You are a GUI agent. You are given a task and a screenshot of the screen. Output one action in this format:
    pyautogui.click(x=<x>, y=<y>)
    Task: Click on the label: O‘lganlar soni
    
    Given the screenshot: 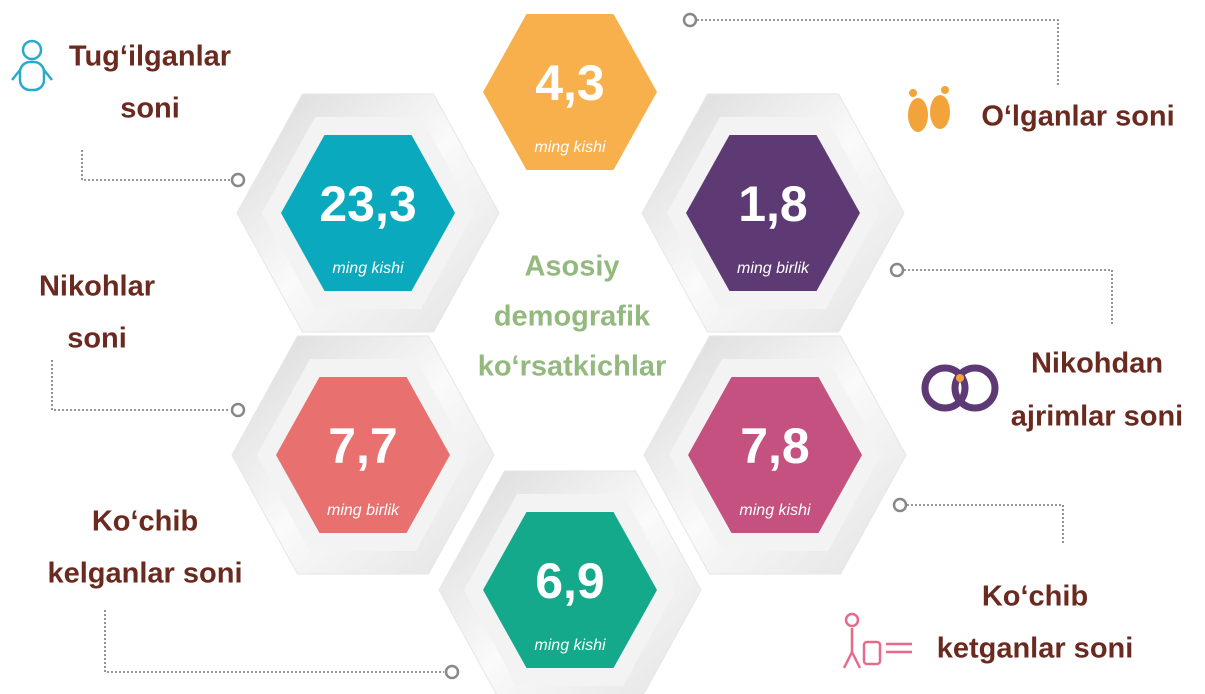 What is the action you would take?
    pyautogui.click(x=1077, y=117)
    